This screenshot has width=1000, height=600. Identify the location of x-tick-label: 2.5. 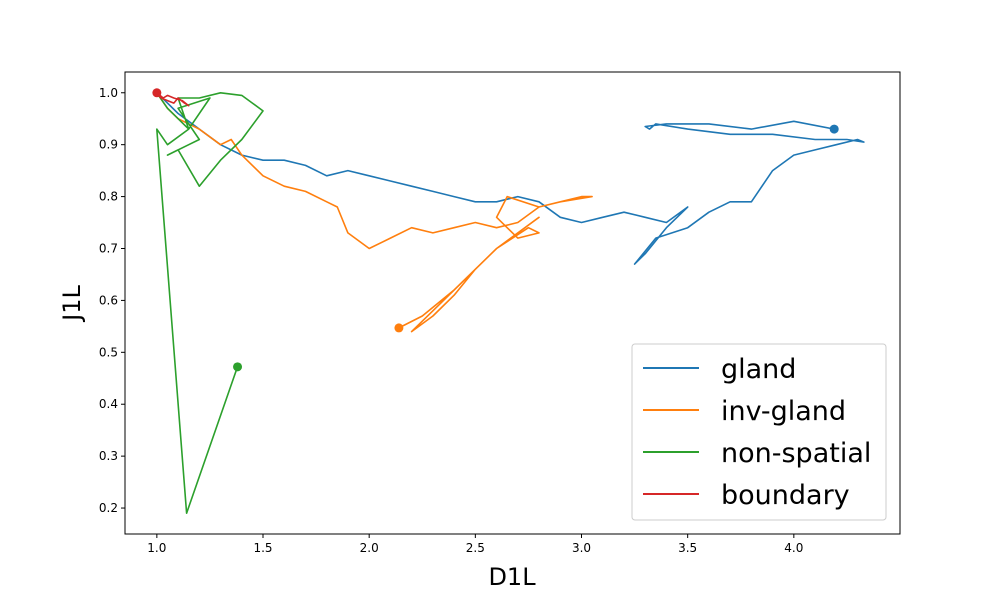
(475, 548).